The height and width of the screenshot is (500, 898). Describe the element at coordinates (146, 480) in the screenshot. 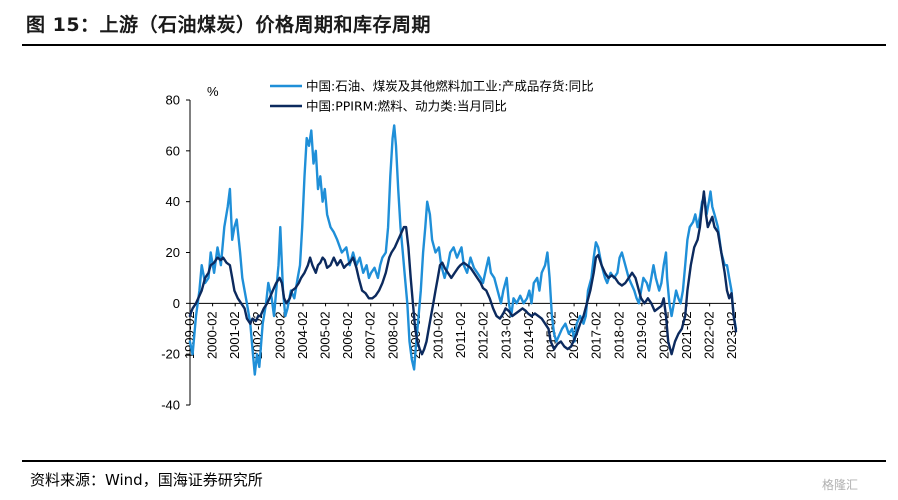

I see `source-note: 资料来源：Wind，国海证券研究所` at that location.